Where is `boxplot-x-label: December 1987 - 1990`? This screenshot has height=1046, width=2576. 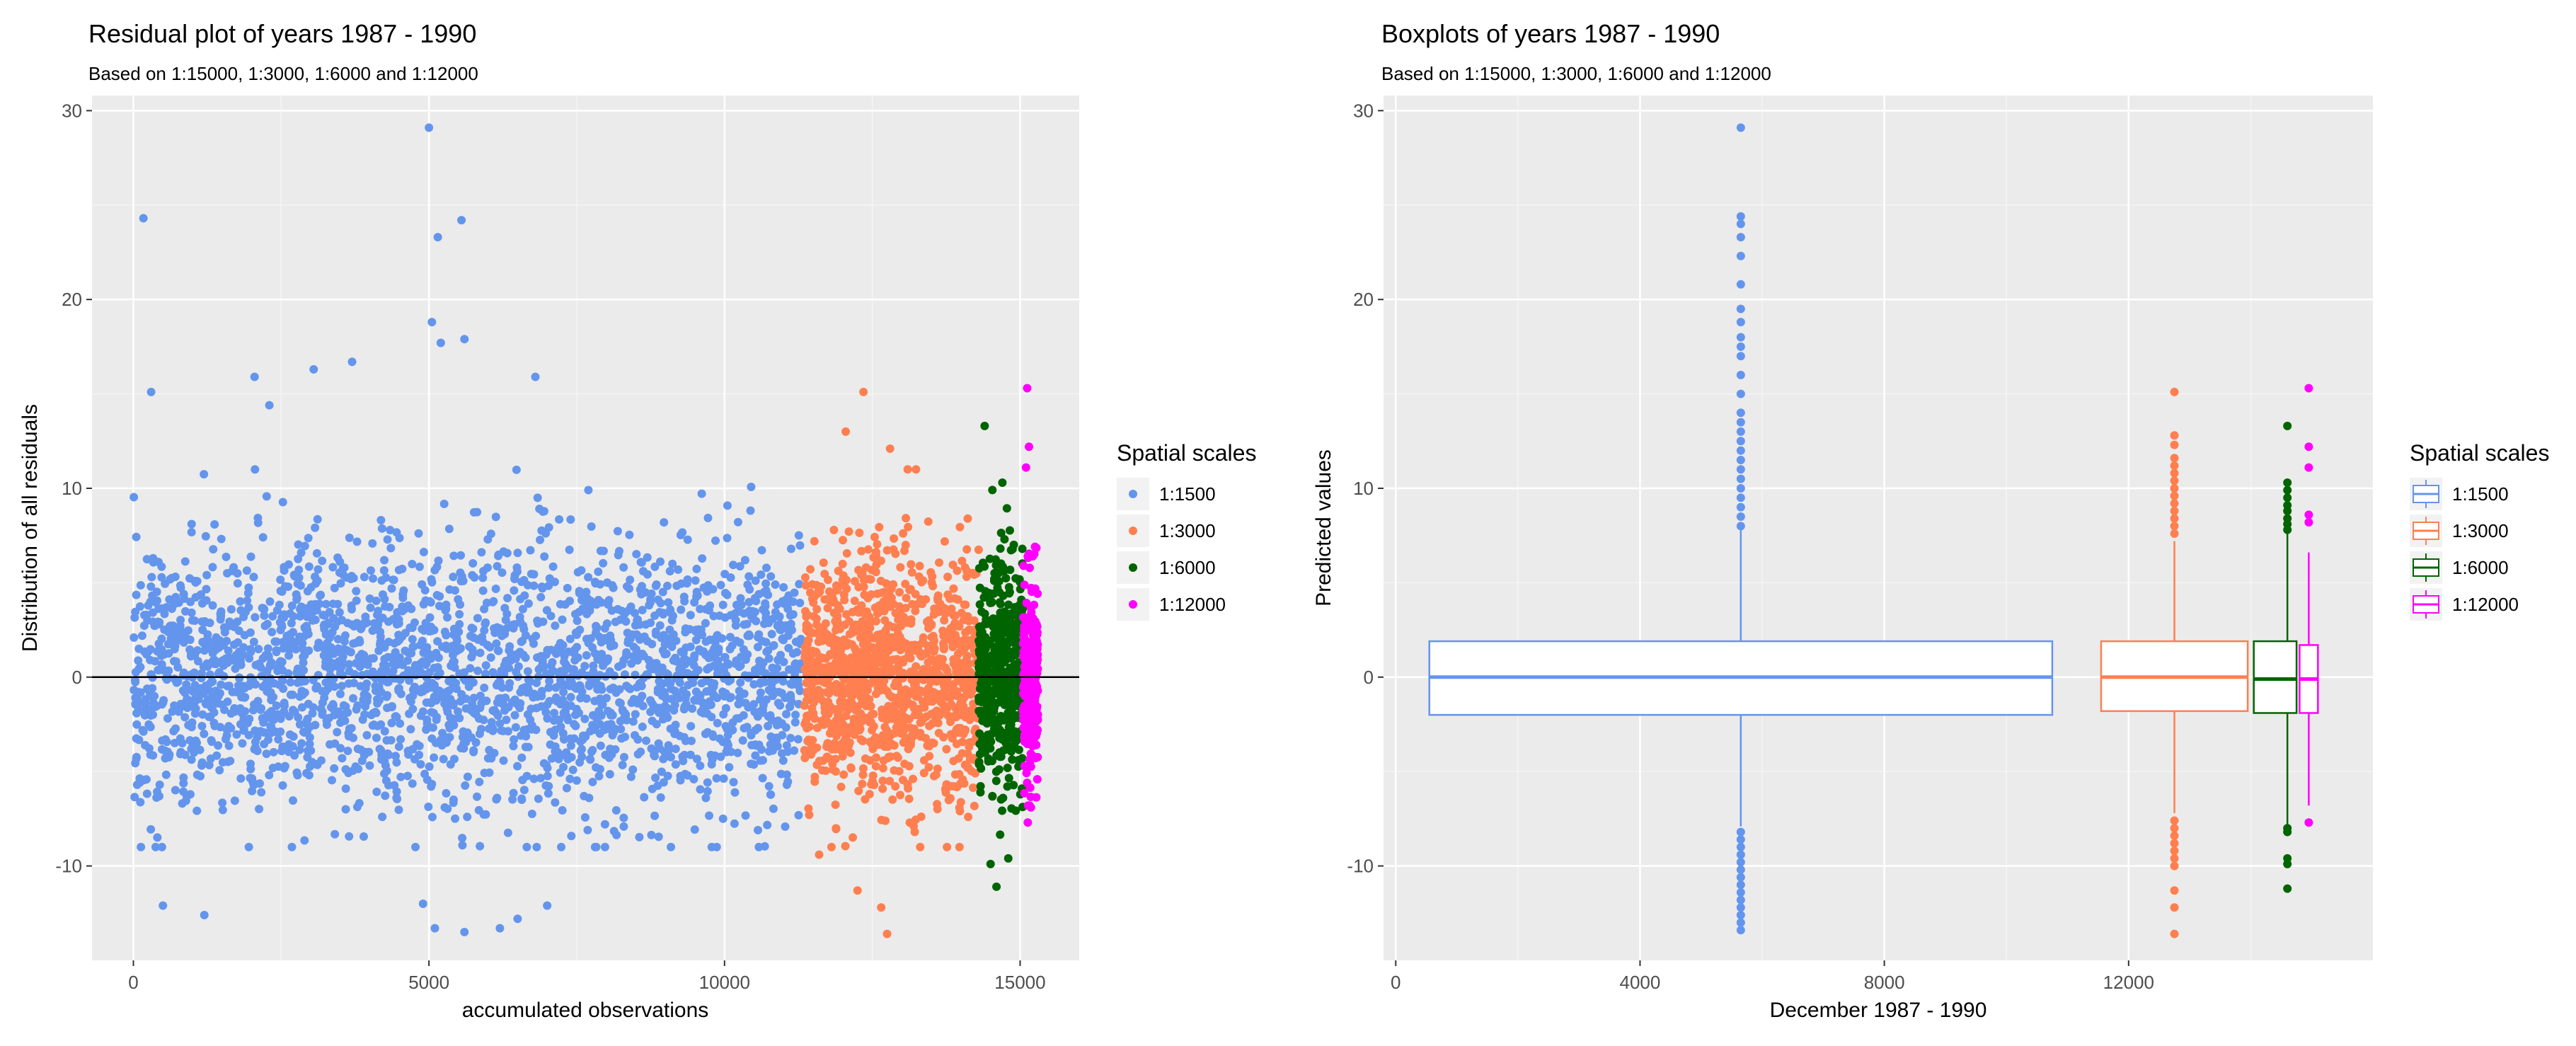 boxplot-x-label: December 1987 - 1990 is located at coordinates (1879, 1011).